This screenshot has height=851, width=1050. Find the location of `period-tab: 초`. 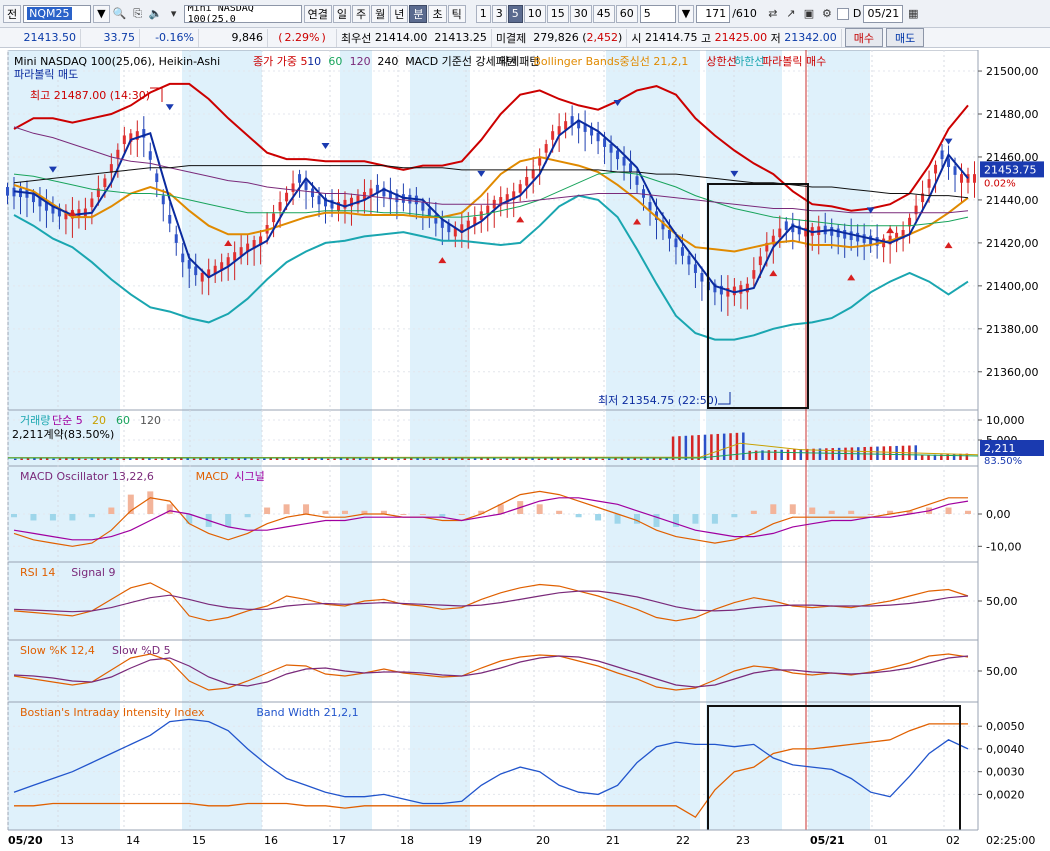

period-tab: 초 is located at coordinates (437, 13).